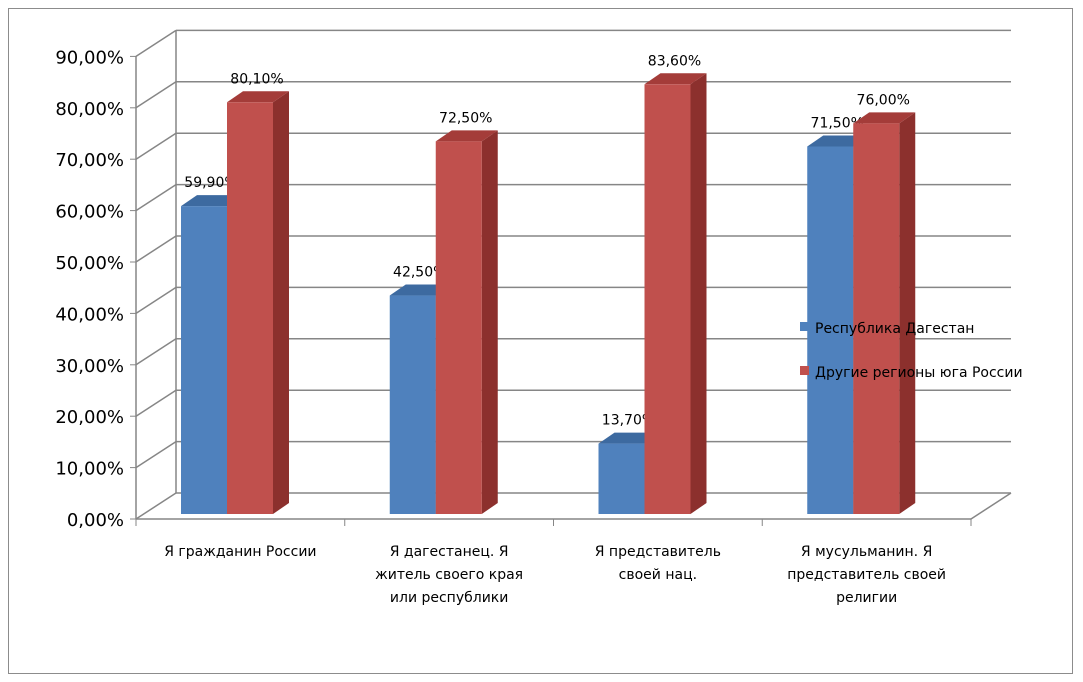  I want to click on y-tick-label: 90,00%, so click(89, 57).